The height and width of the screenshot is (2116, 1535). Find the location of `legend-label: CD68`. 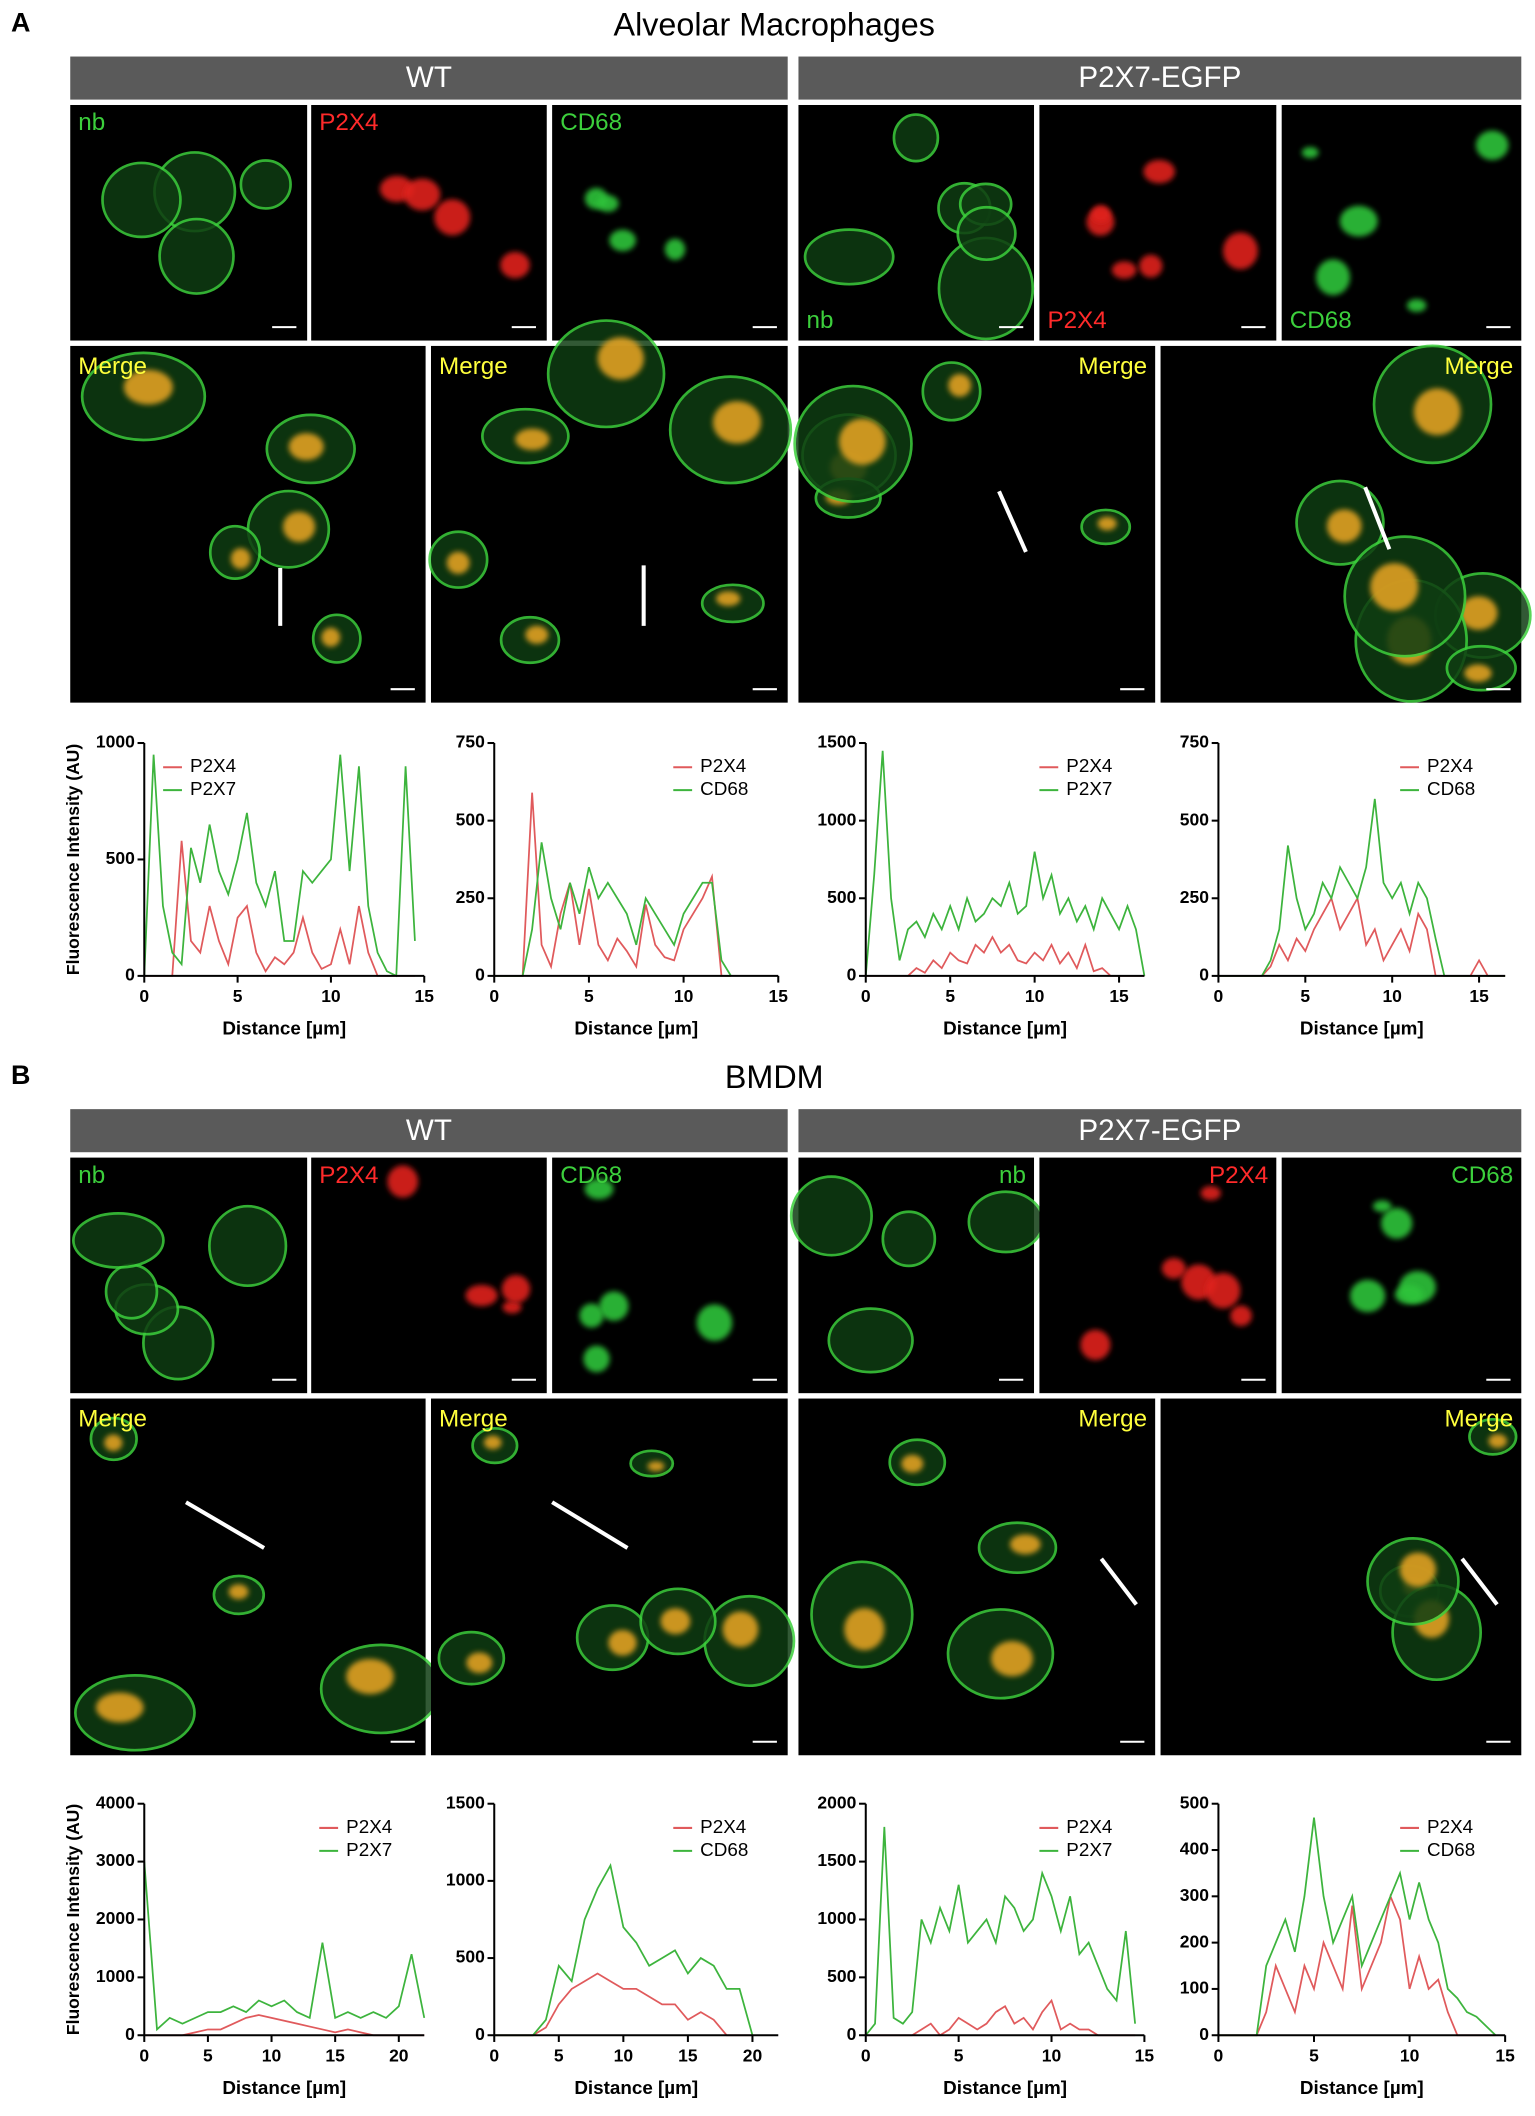

legend-label: CD68 is located at coordinates (724, 1849).